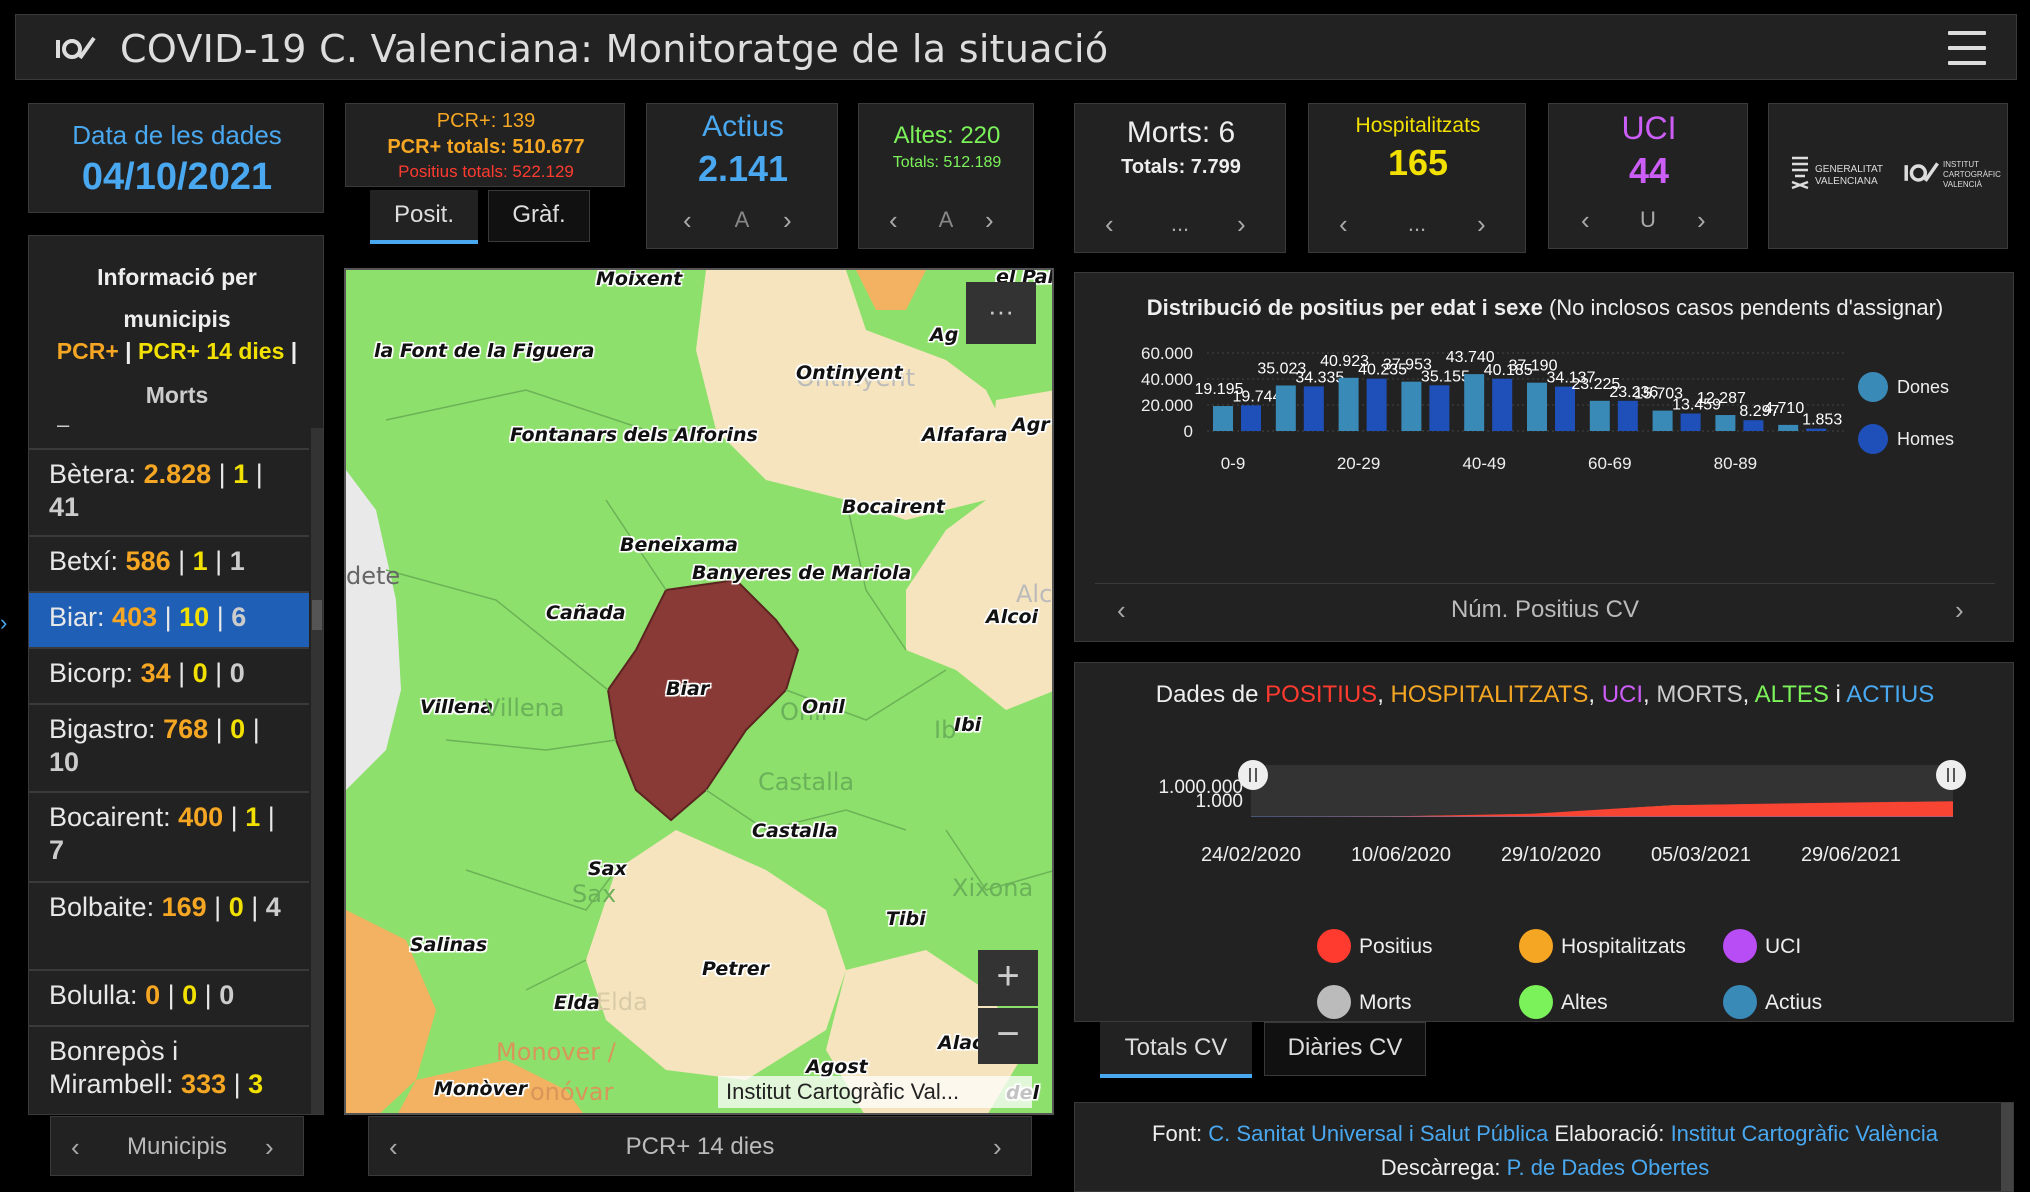  What do you see at coordinates (1001, 313) in the screenshot?
I see `map-more-button: ···` at bounding box center [1001, 313].